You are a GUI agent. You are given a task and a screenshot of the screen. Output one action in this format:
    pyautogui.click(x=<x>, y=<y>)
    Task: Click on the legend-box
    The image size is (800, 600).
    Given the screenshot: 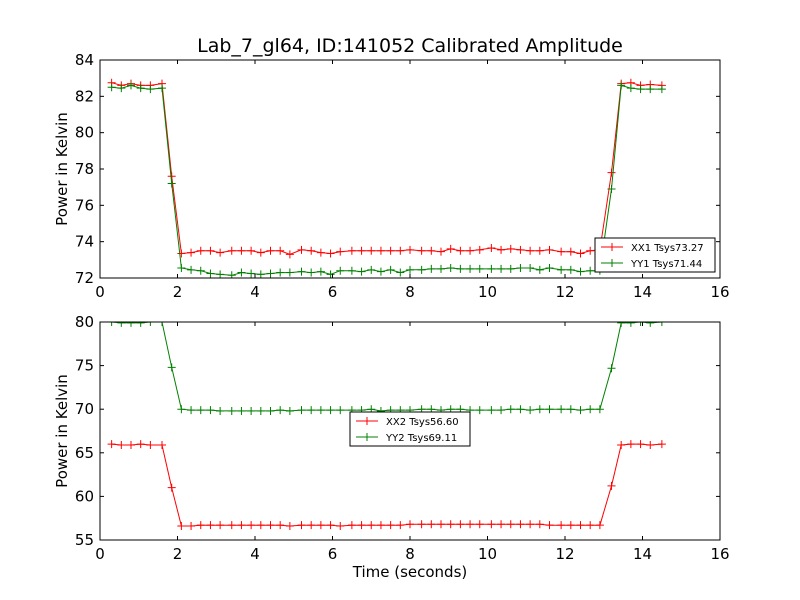 What is the action you would take?
    pyautogui.click(x=410, y=429)
    